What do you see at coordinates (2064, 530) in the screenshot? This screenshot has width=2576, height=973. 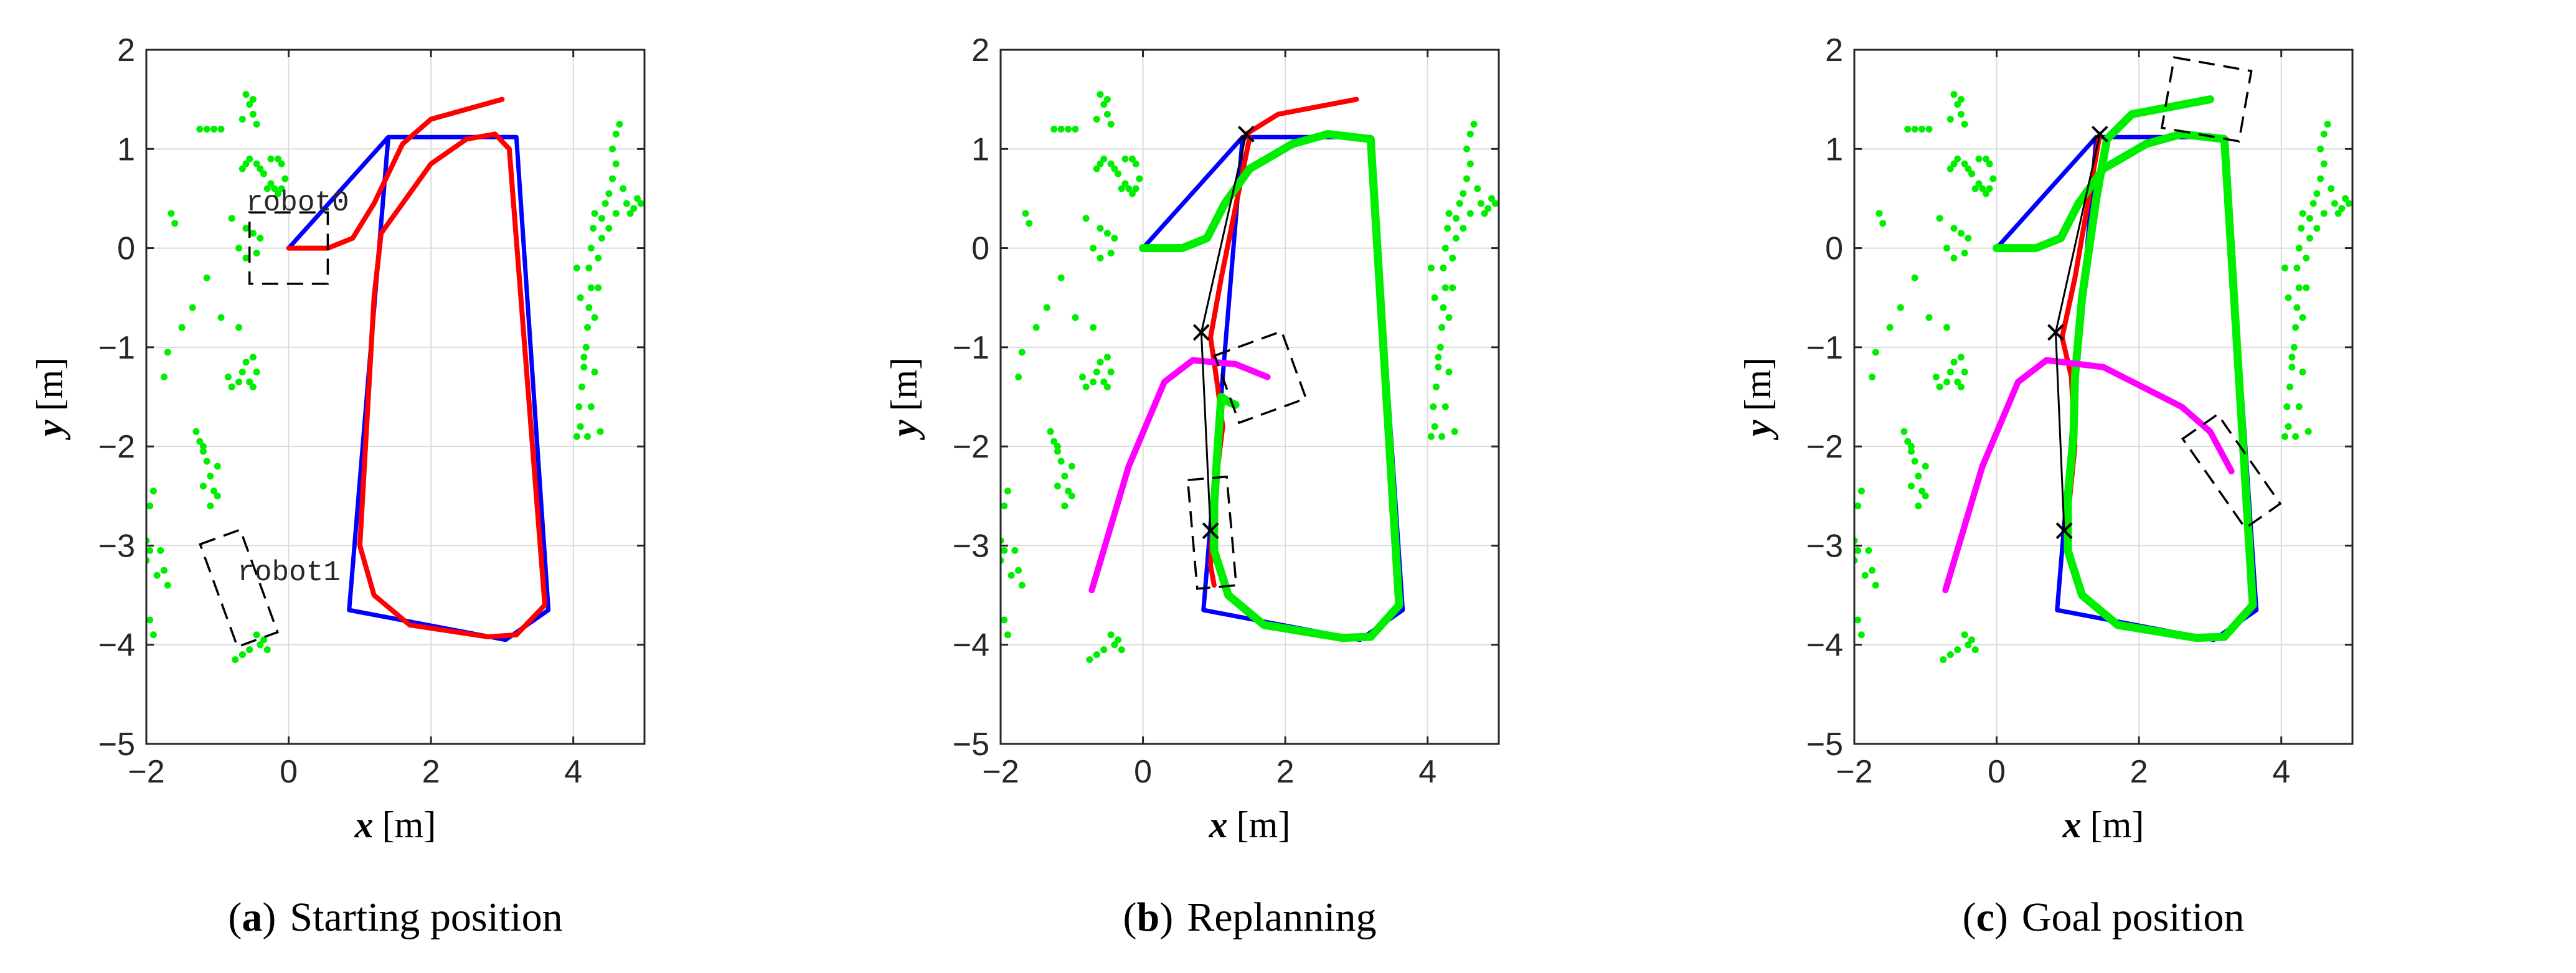 I see `waypoint-marker` at bounding box center [2064, 530].